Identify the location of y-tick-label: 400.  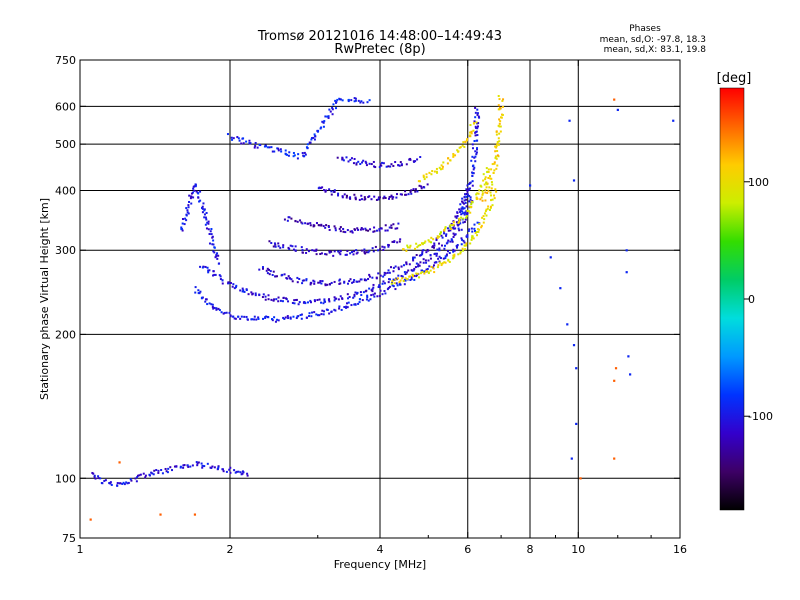
(65, 190).